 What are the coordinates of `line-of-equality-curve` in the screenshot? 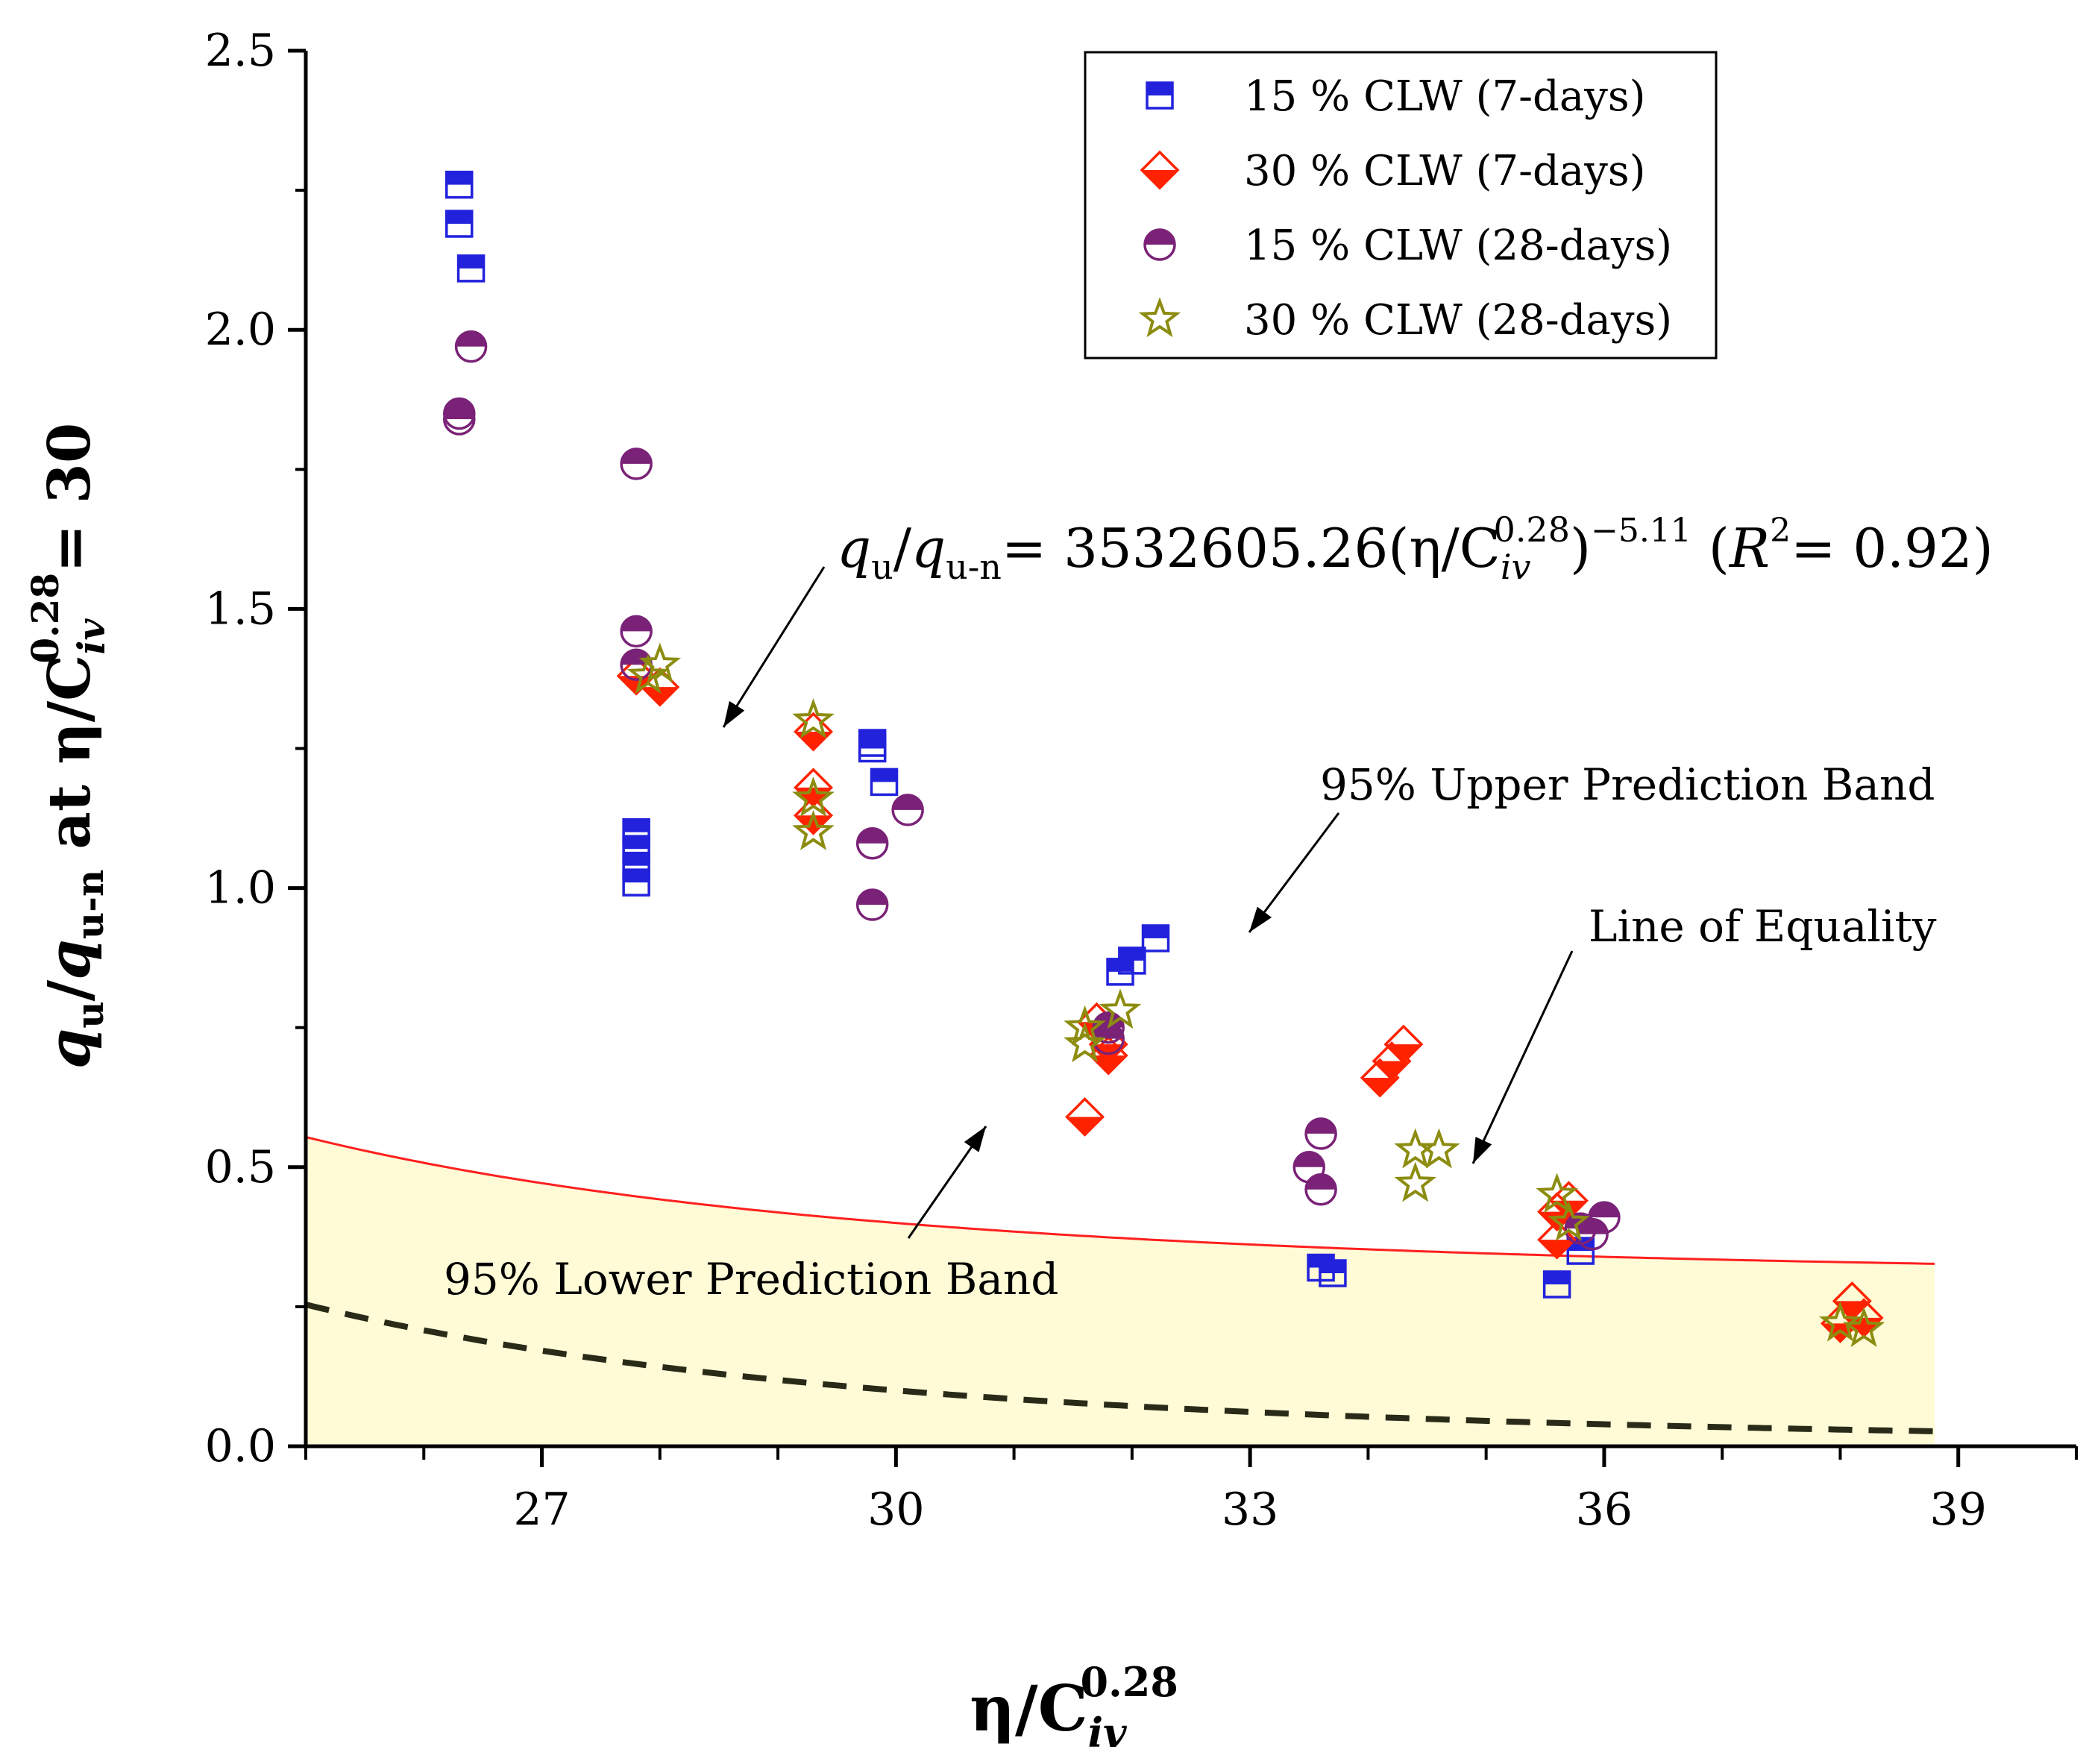 It's located at (1120, 1368).